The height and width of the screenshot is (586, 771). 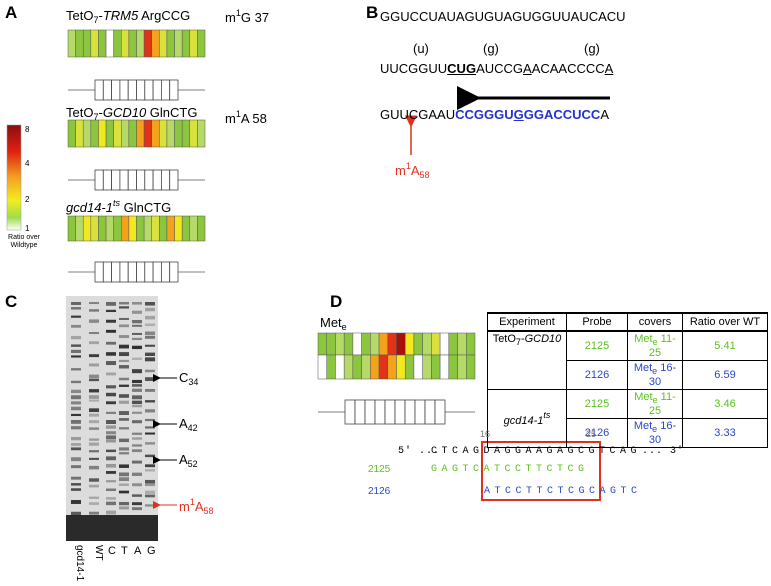 I want to click on experiment: gcd14-1ts, so click(x=527, y=418).